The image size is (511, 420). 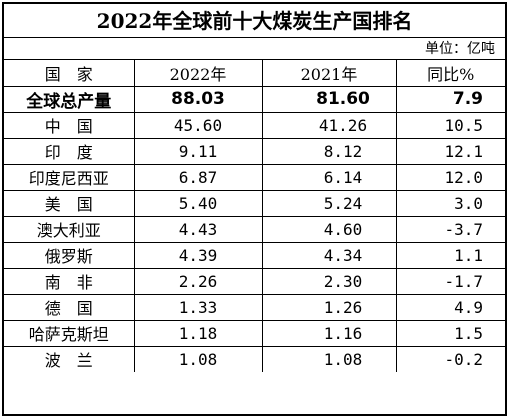 What do you see at coordinates (450, 151) in the screenshot?
I see `yoy-cell: 12.1` at bounding box center [450, 151].